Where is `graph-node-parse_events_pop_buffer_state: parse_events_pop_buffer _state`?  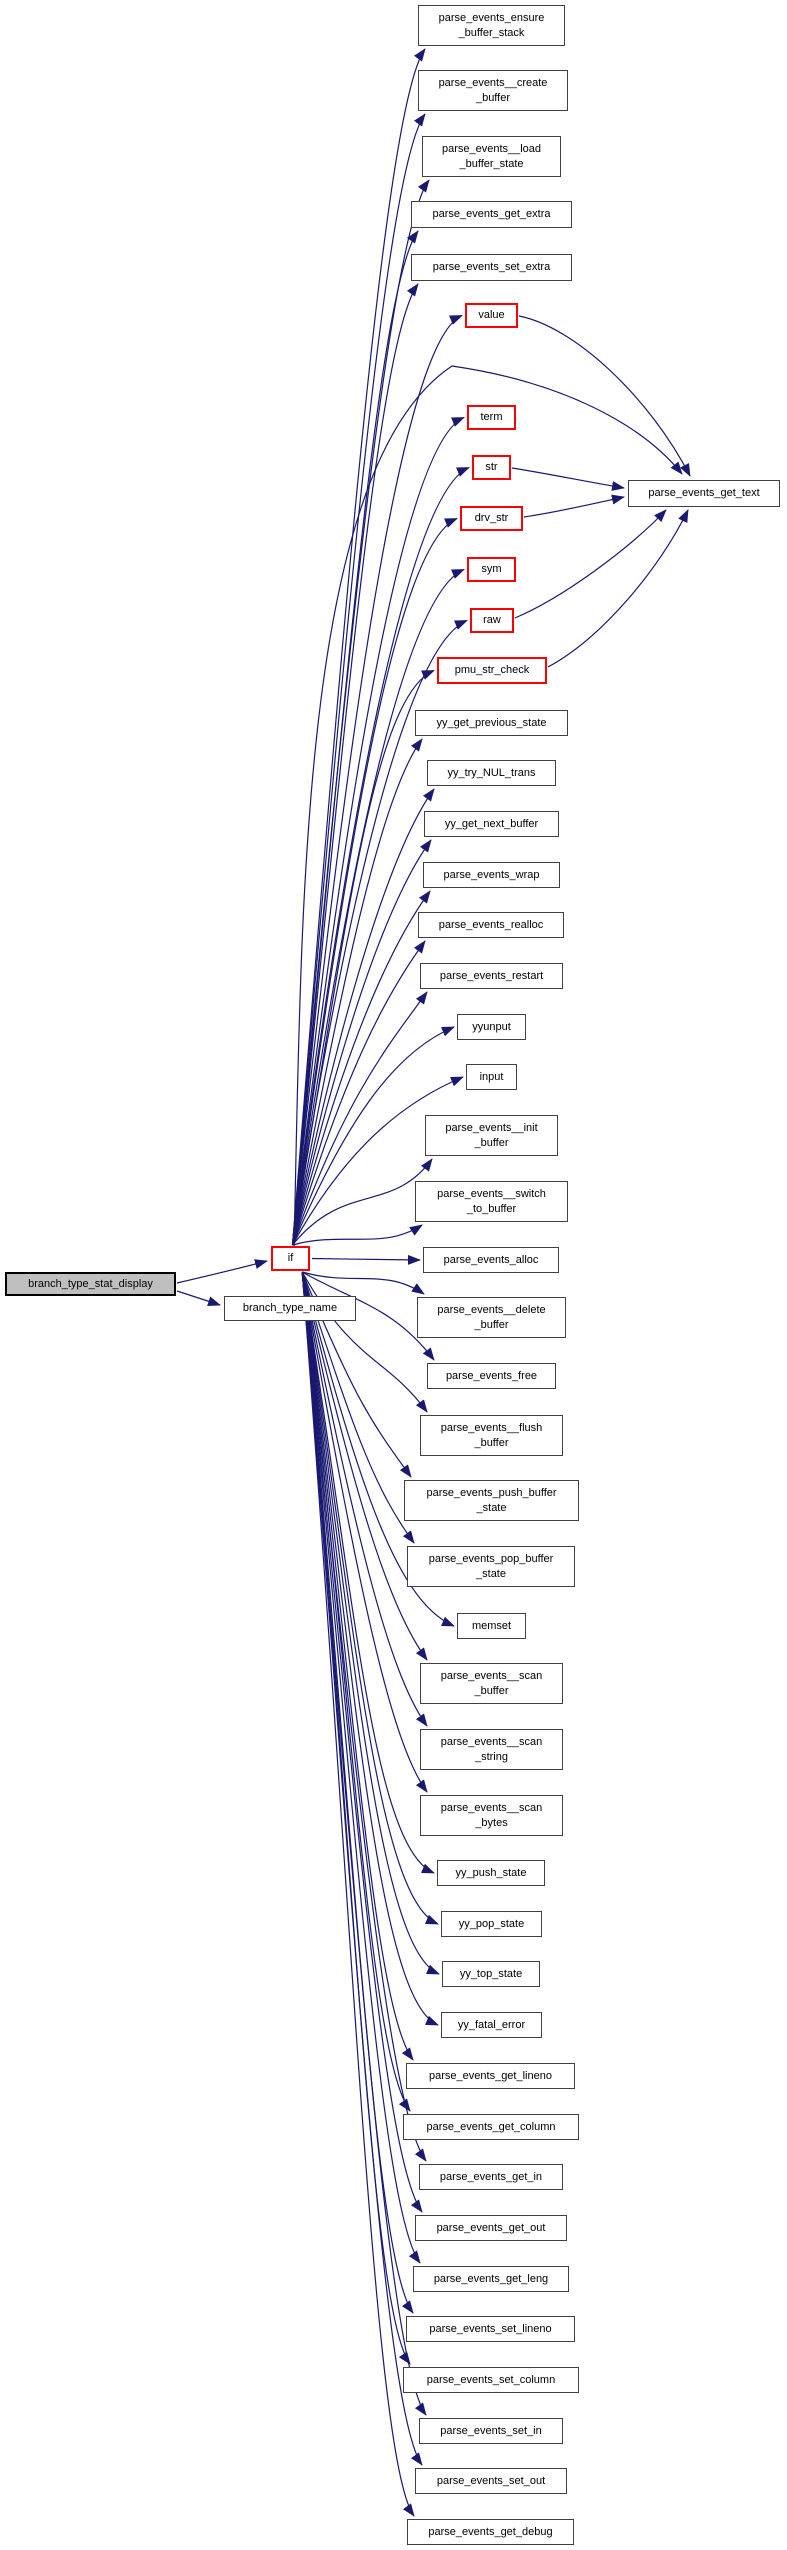 graph-node-parse_events_pop_buffer_state: parse_events_pop_buffer _state is located at coordinates (491, 1566).